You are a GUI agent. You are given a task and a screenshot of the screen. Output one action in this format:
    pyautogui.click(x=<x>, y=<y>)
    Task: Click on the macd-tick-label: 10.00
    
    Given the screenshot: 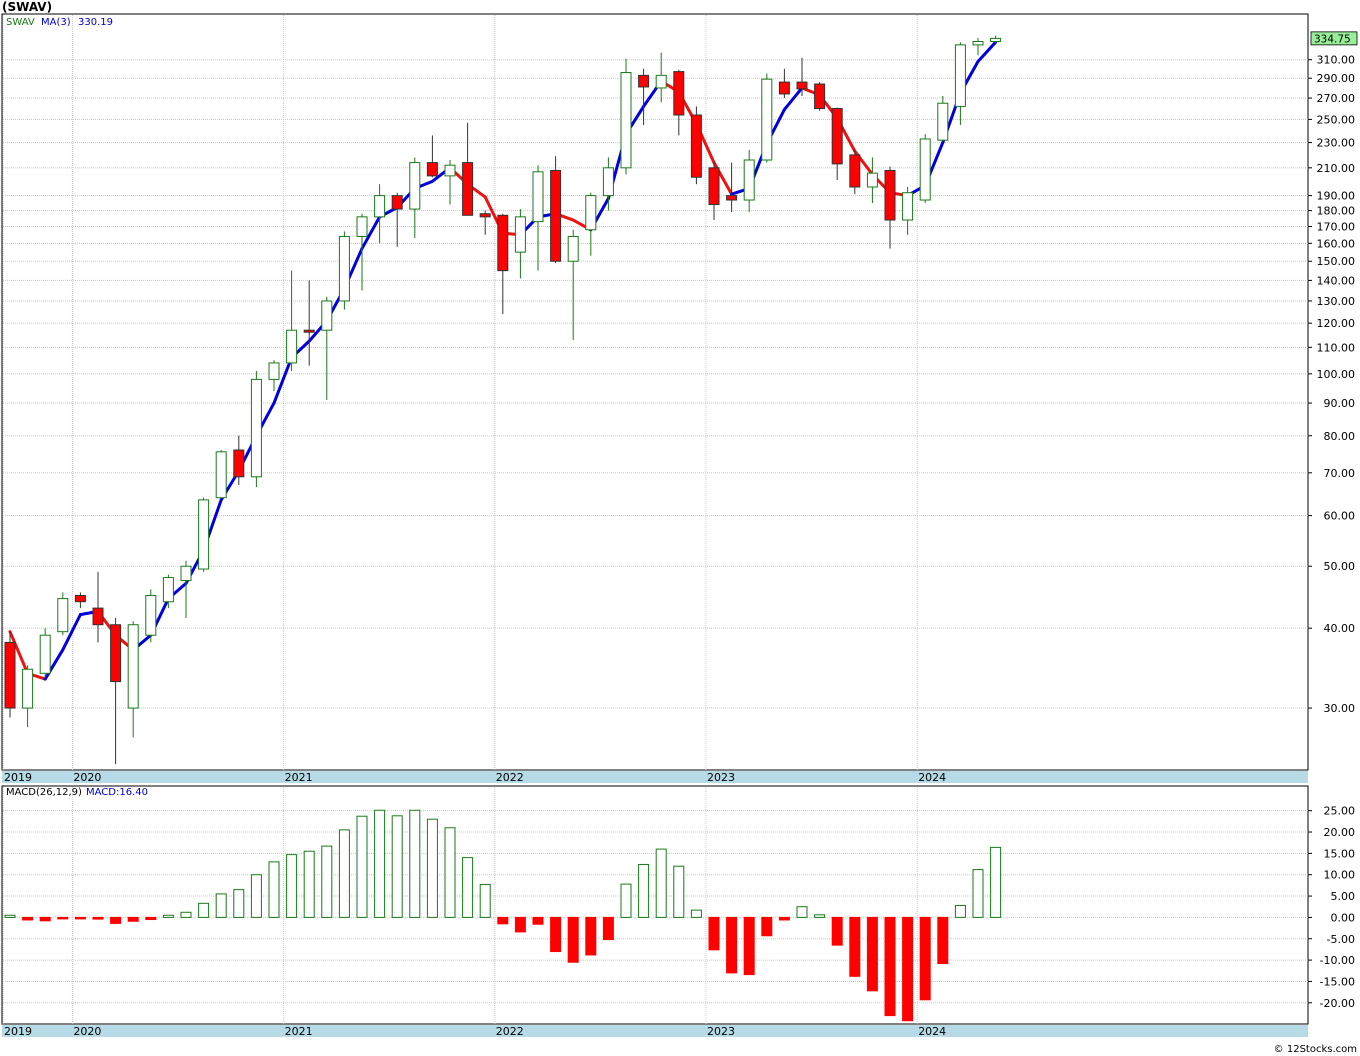 What is the action you would take?
    pyautogui.click(x=1340, y=875)
    